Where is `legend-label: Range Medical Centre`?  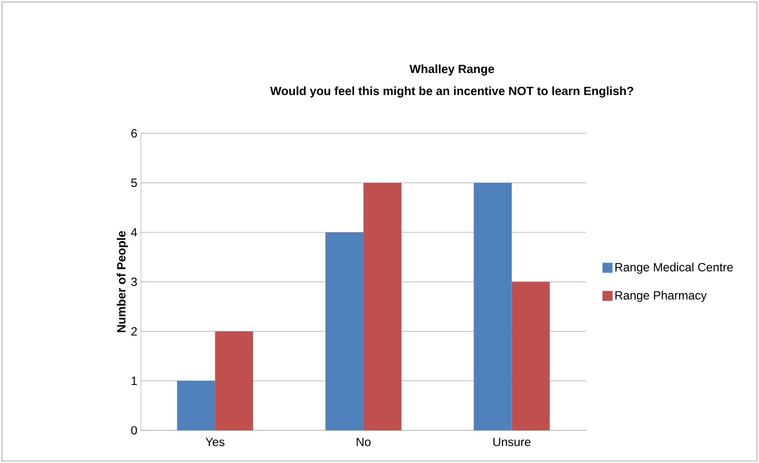
legend-label: Range Medical Centre is located at coordinates (674, 268).